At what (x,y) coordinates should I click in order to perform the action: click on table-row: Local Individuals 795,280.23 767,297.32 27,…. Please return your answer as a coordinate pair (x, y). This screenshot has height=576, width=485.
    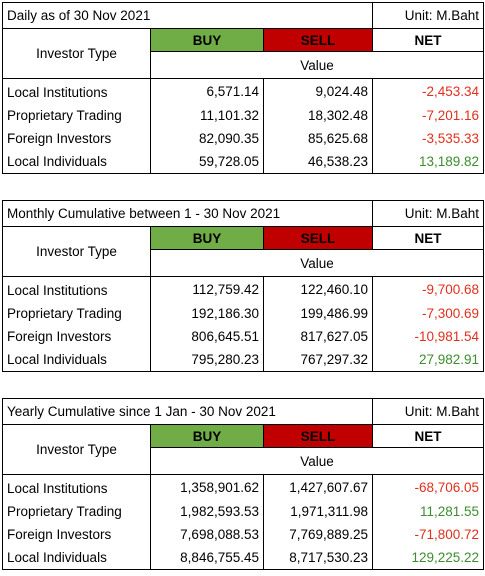
    Looking at the image, I should click on (243, 360).